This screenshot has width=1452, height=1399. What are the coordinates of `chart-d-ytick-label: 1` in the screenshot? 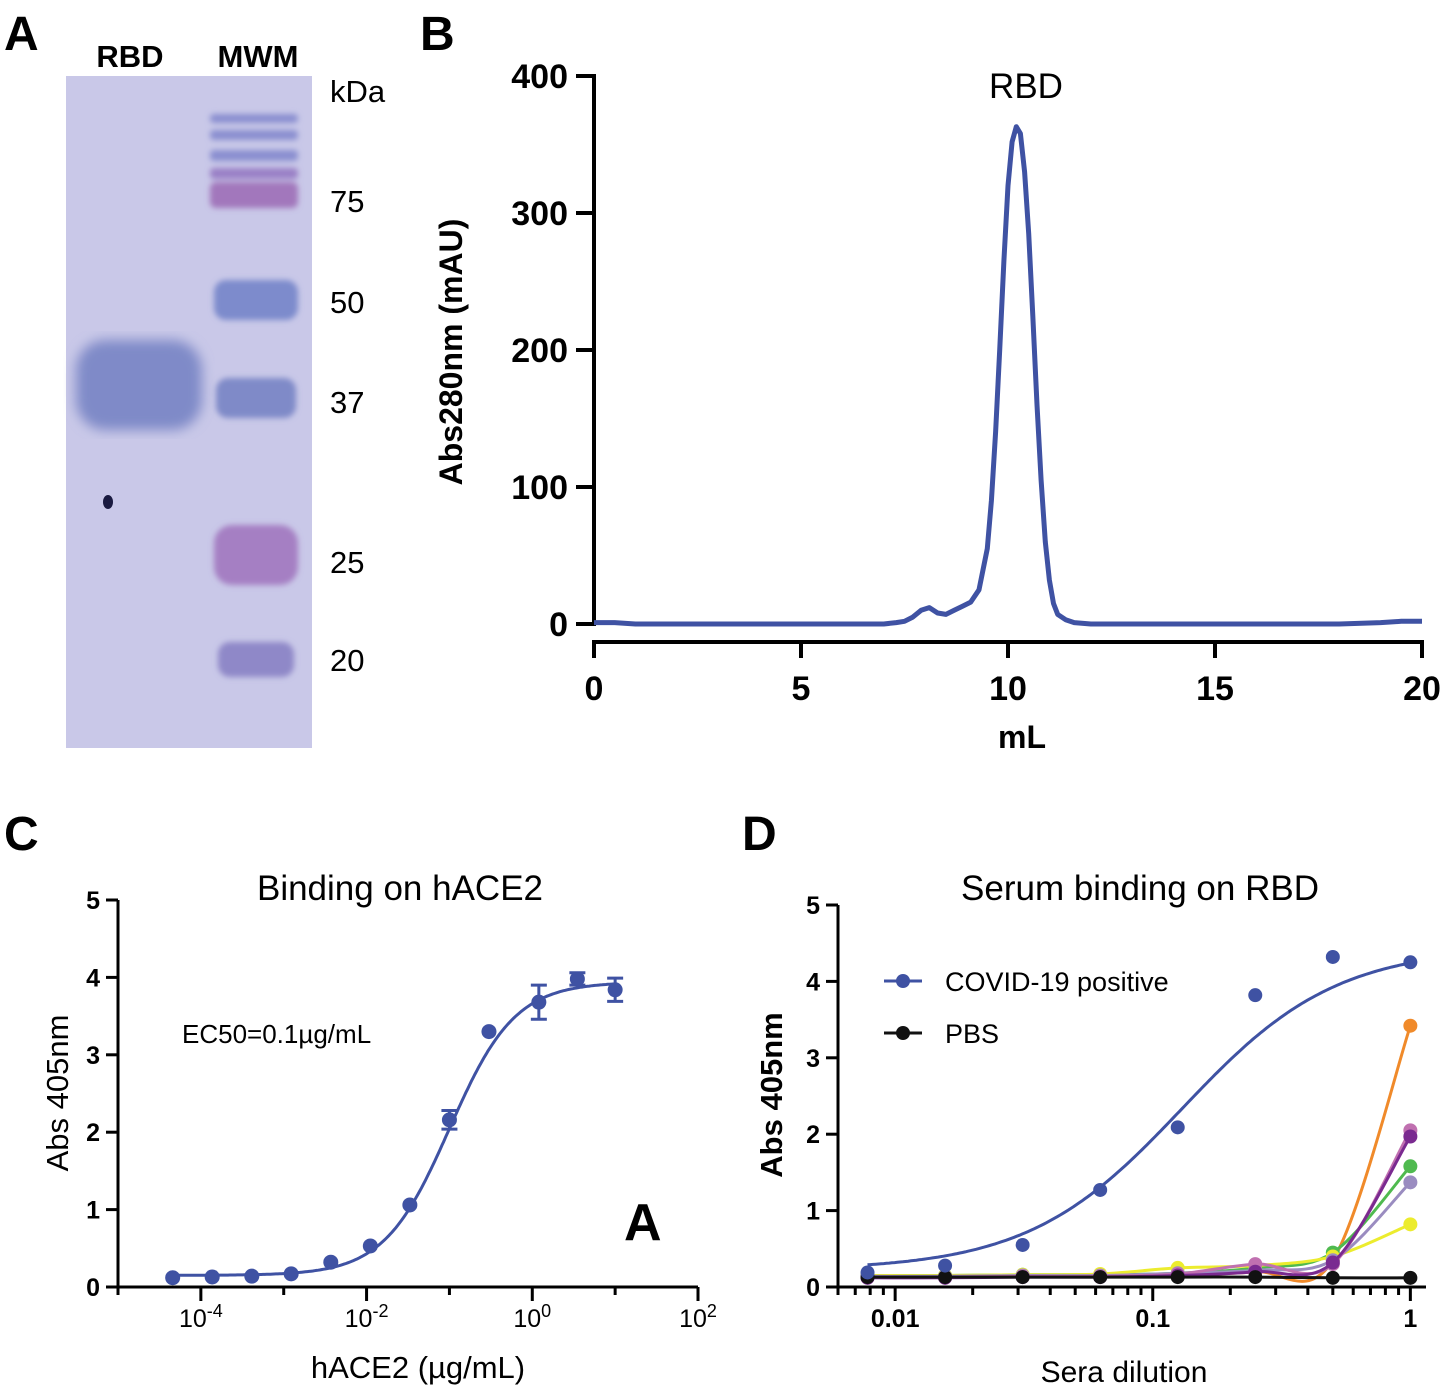 It's located at (813, 1212).